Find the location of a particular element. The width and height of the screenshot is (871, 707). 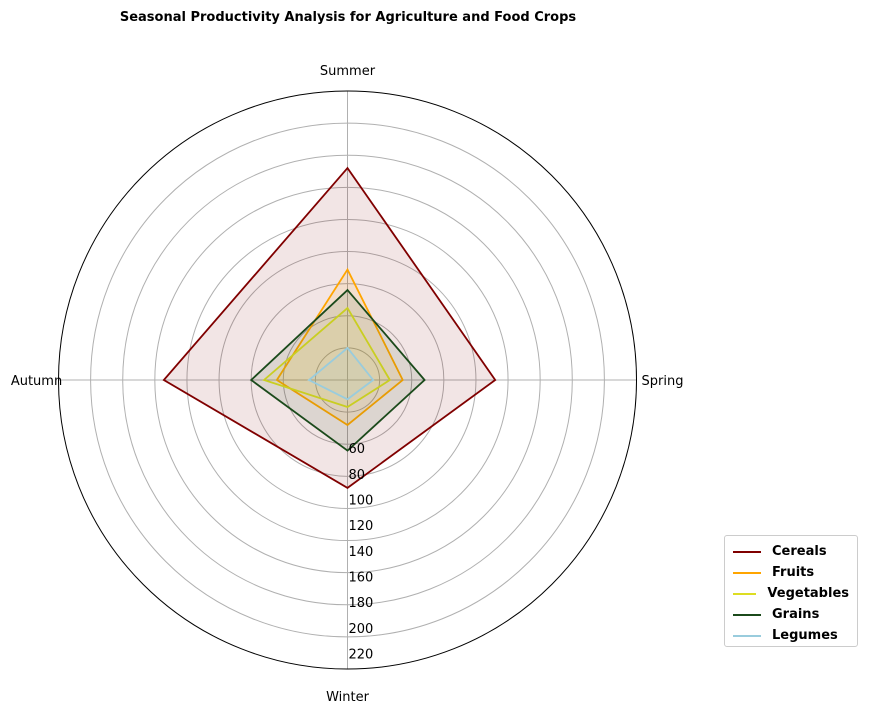

series-fill-fruits is located at coordinates (339, 347).